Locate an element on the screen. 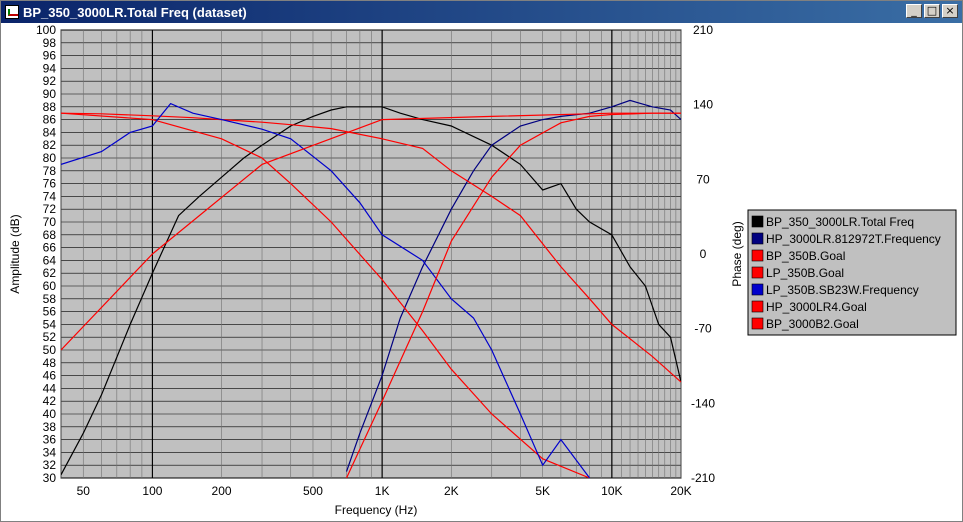 This screenshot has height=522, width=963. y-tick-label: 80 is located at coordinates (50, 158).